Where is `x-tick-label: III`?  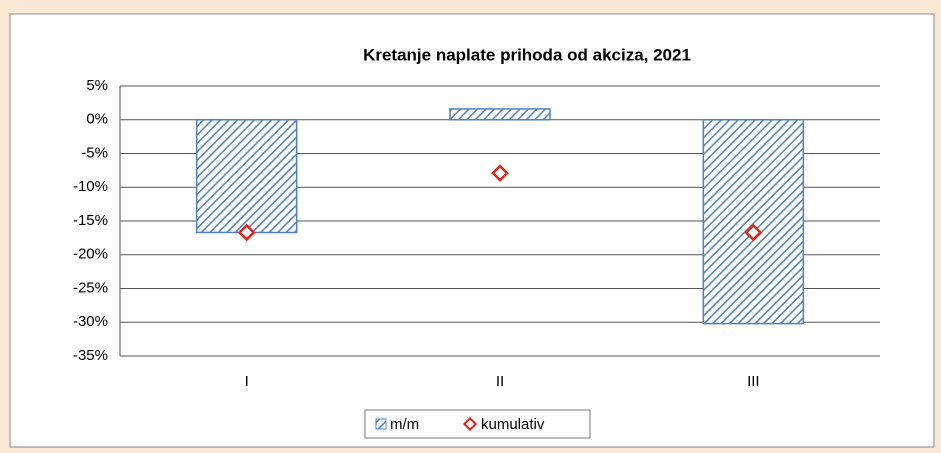 x-tick-label: III is located at coordinates (753, 381).